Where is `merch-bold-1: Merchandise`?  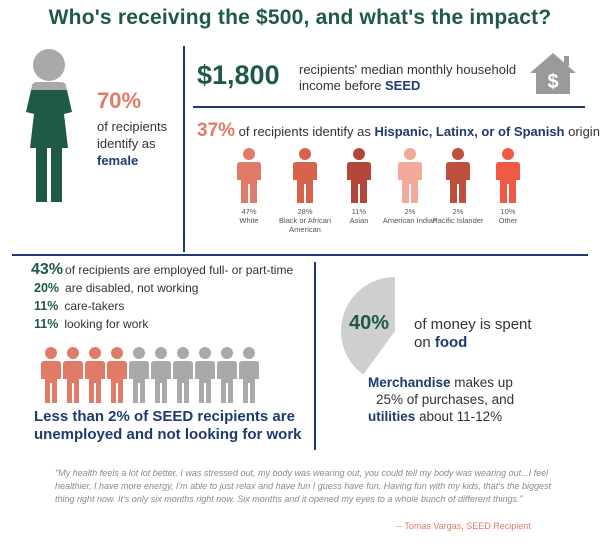
merch-bold-1: Merchandise is located at coordinates (409, 382).